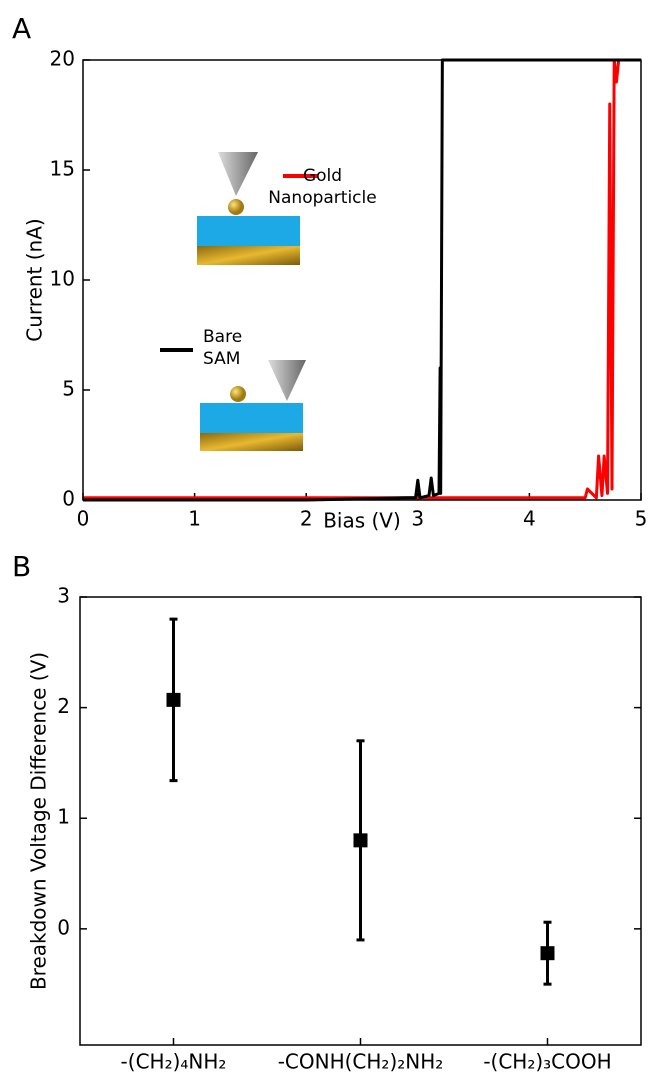 This screenshot has height=1076, width=652. Describe the element at coordinates (21, 566) in the screenshot. I see `panel-label: B` at that location.